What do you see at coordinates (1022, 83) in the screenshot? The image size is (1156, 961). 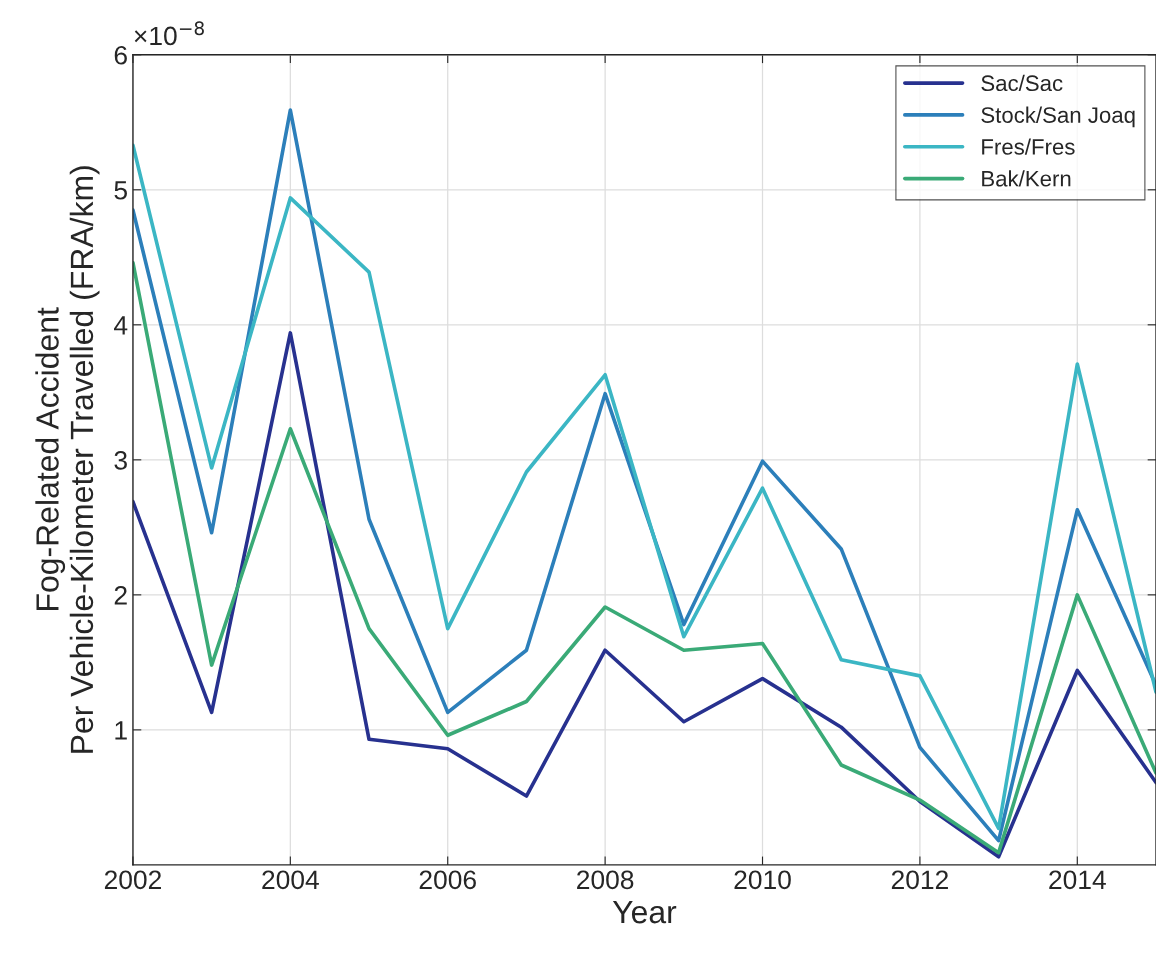 I see `legend-label: Sac/Sac` at bounding box center [1022, 83].